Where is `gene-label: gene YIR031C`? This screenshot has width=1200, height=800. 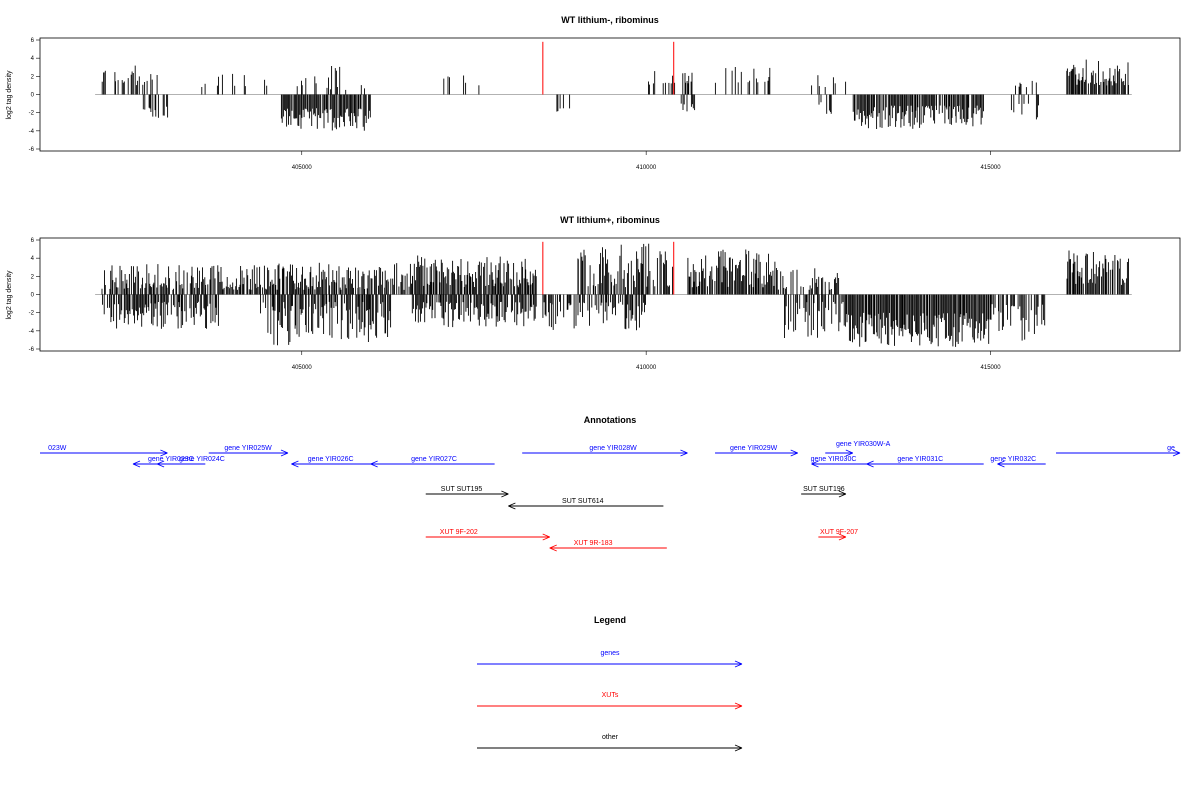 gene-label: gene YIR031C is located at coordinates (920, 459).